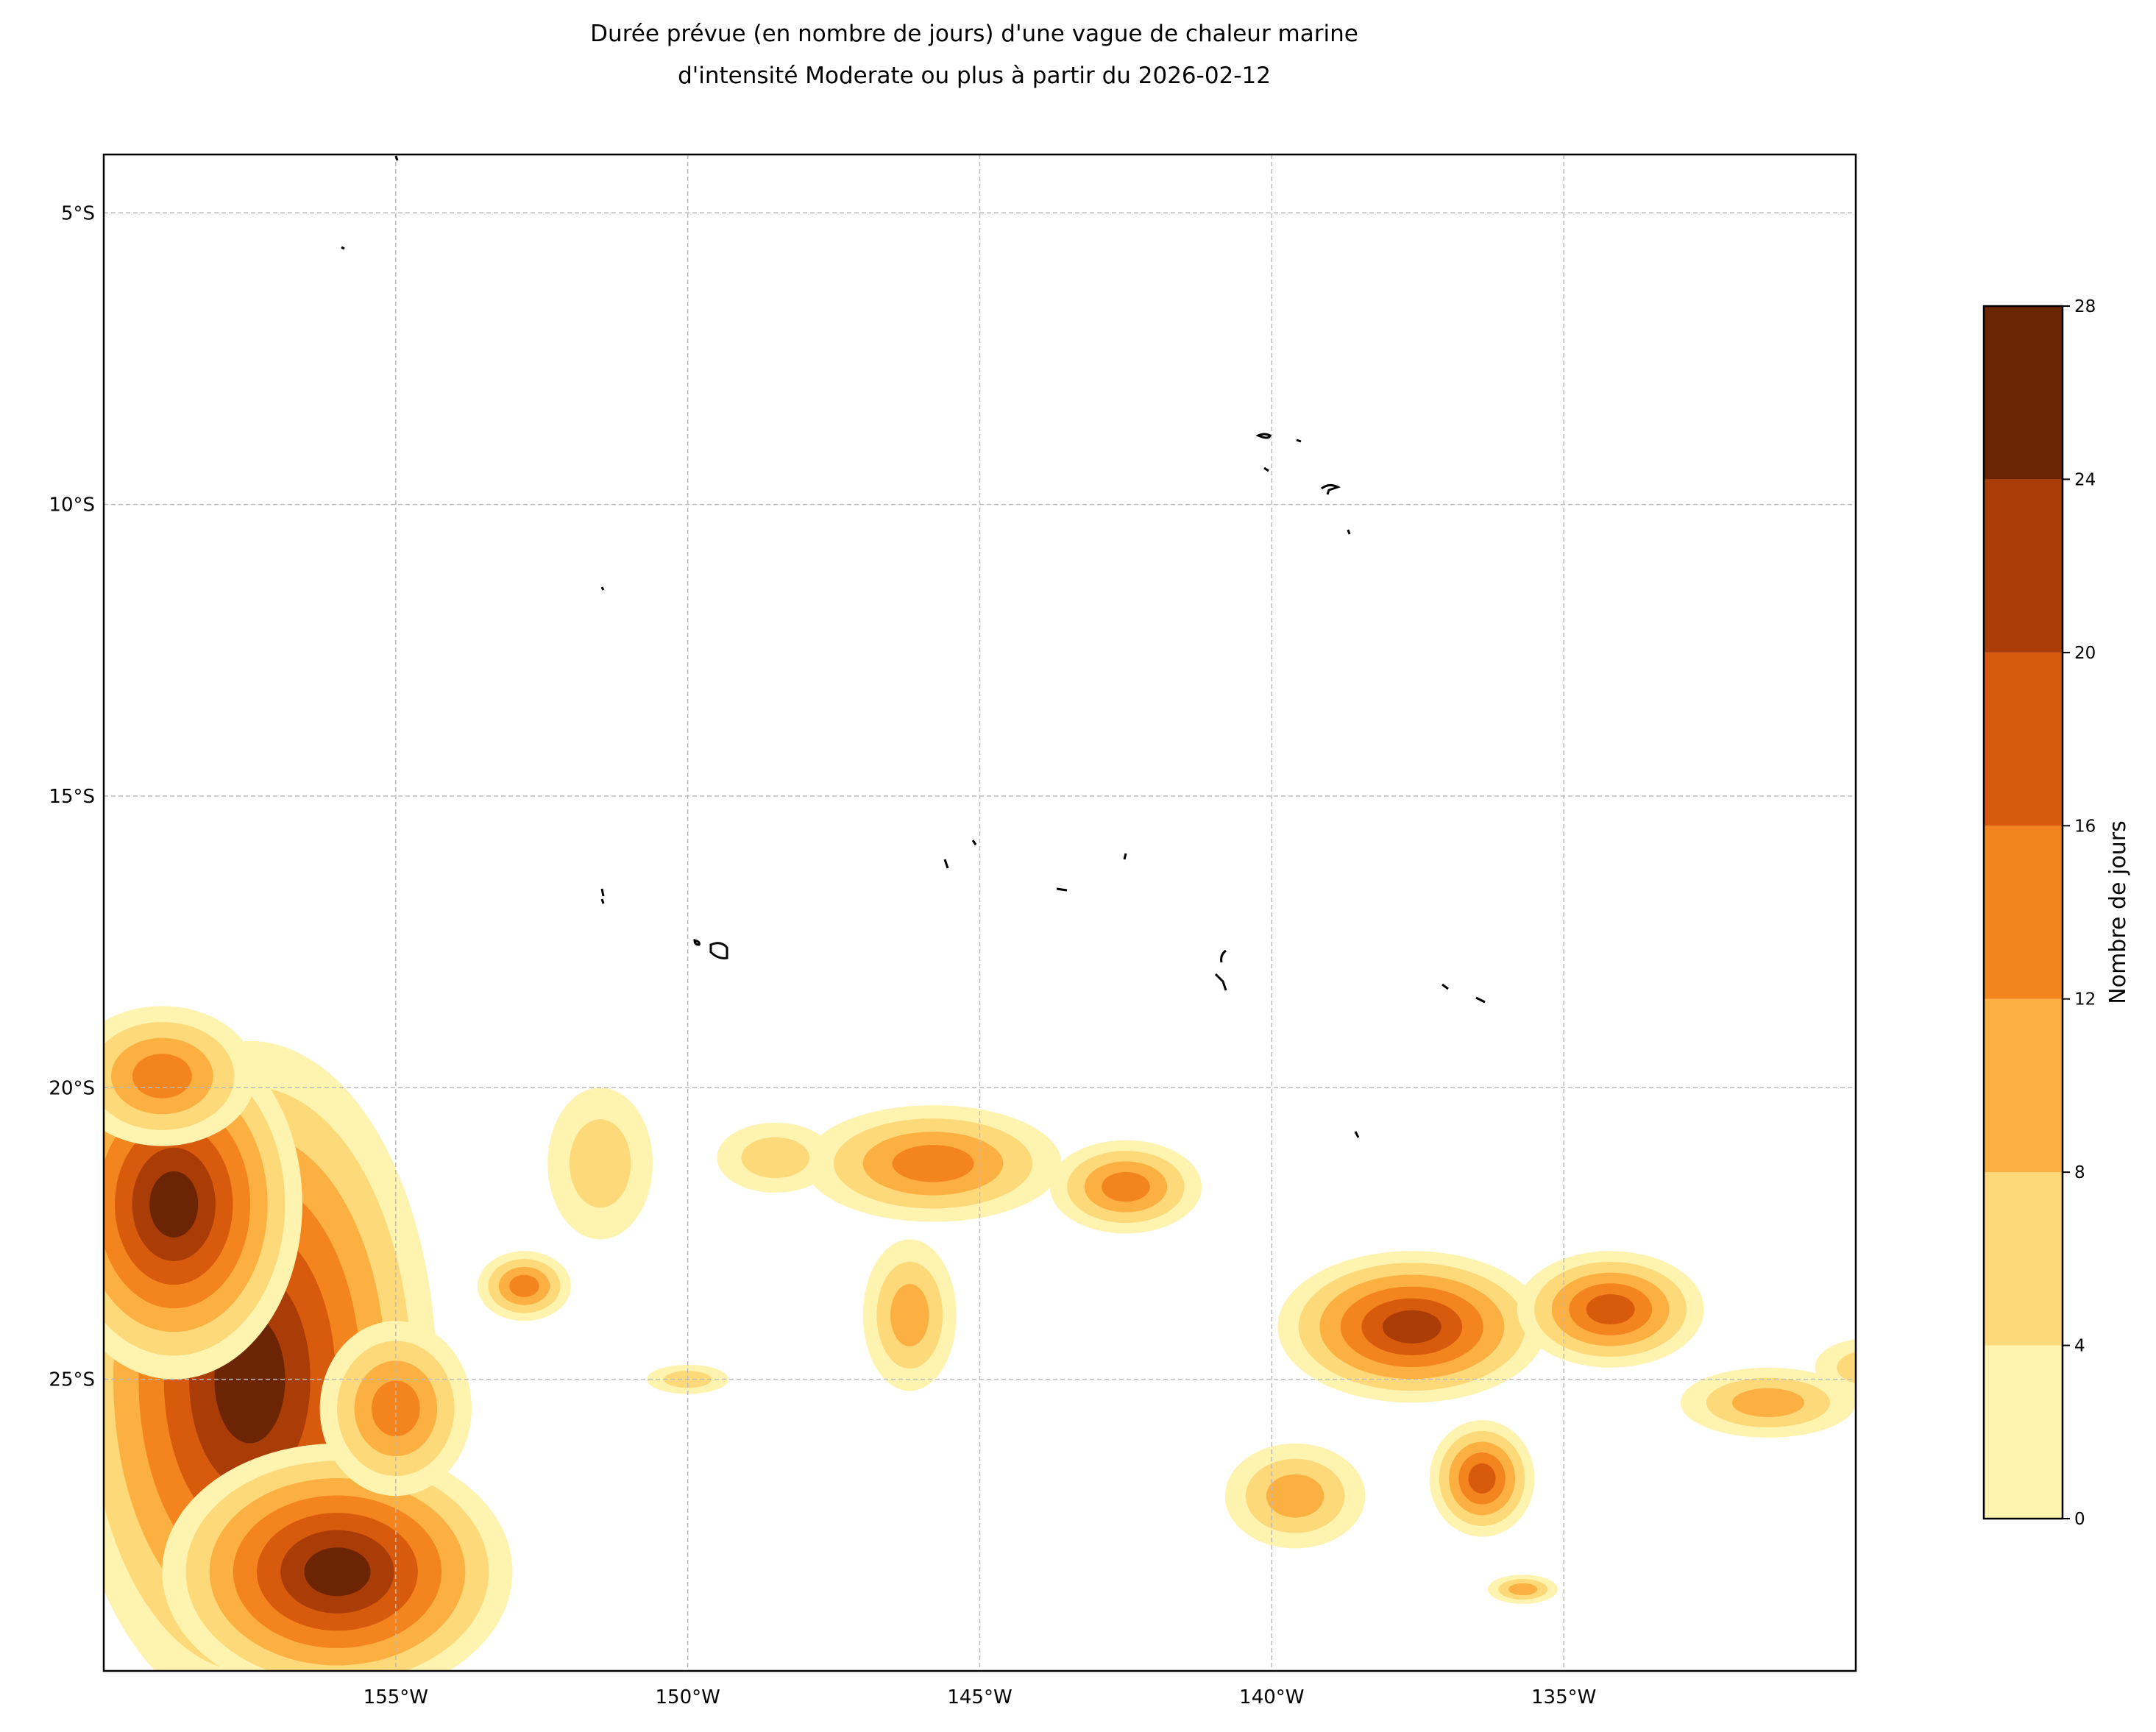 Image resolution: width=2156 pixels, height=1732 pixels. Describe the element at coordinates (72, 1088) in the screenshot. I see `y-tick-label: 20°S` at that location.